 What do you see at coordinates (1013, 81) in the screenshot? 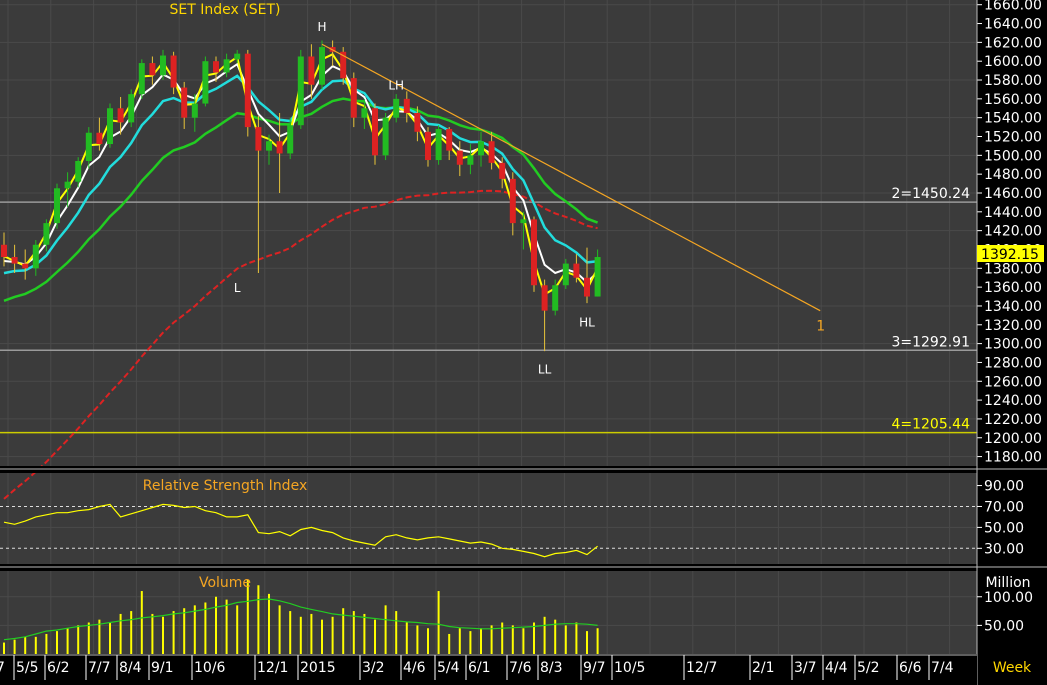
I see `price-tick-label: 1580.00` at bounding box center [1013, 81].